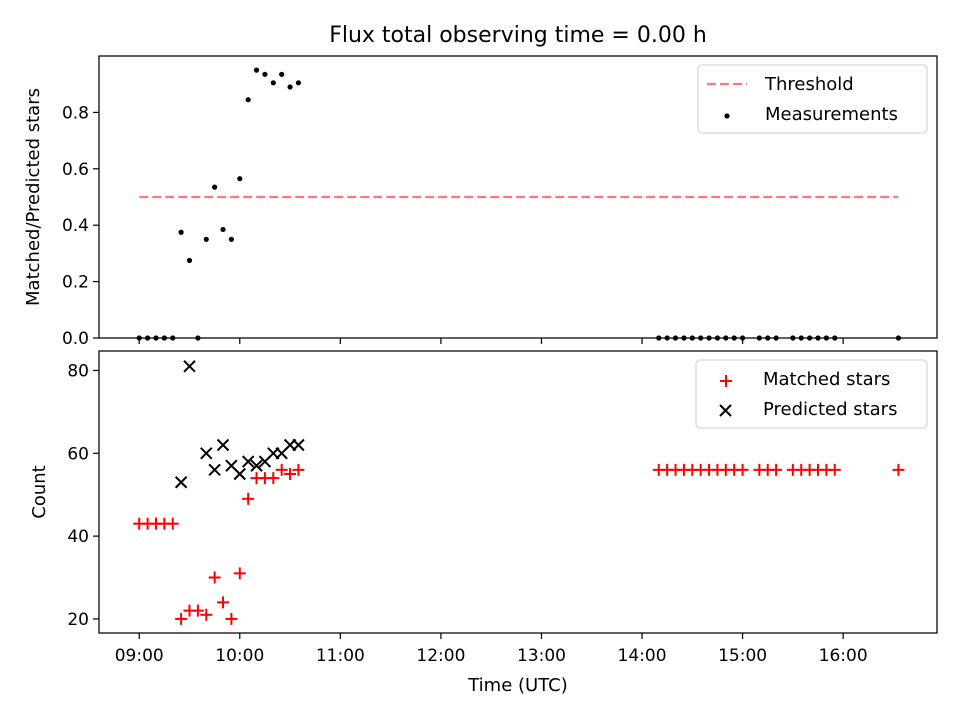 This screenshot has height=720, width=960. I want to click on bottom-y-tick-label: 60, so click(78, 454).